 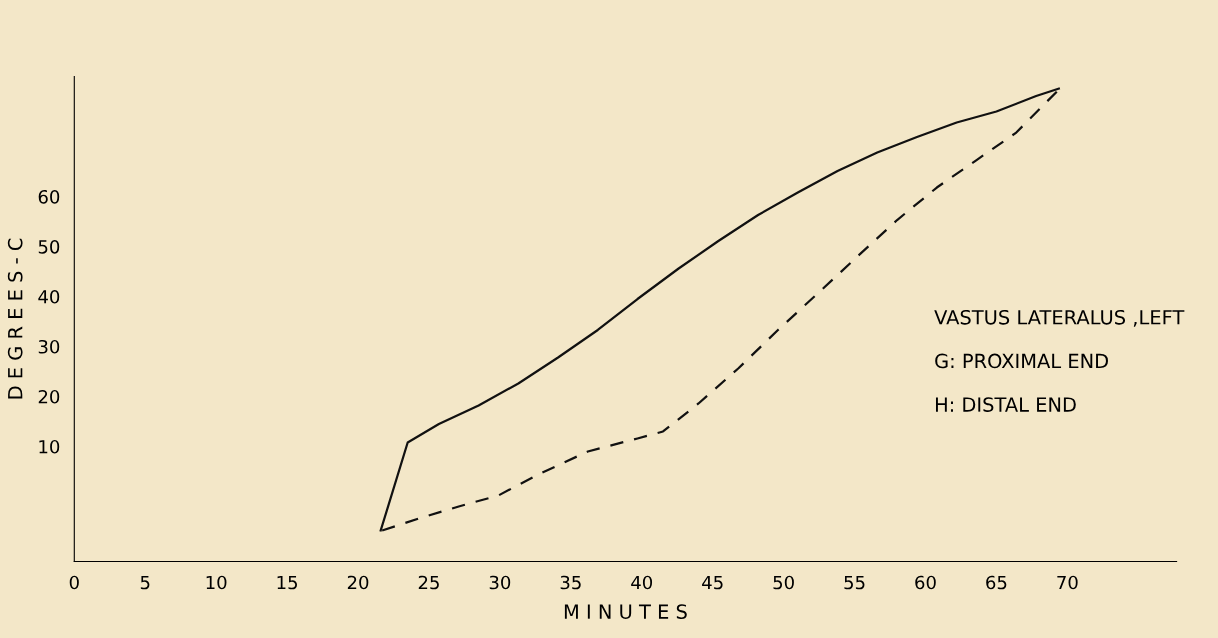 What do you see at coordinates (996, 582) in the screenshot?
I see `x-tick-label: 65` at bounding box center [996, 582].